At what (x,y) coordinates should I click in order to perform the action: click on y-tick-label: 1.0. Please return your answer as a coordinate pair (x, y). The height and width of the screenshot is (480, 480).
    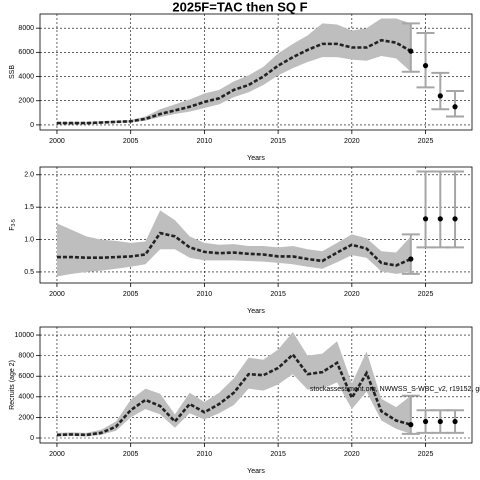
    Looking at the image, I should click on (29, 239).